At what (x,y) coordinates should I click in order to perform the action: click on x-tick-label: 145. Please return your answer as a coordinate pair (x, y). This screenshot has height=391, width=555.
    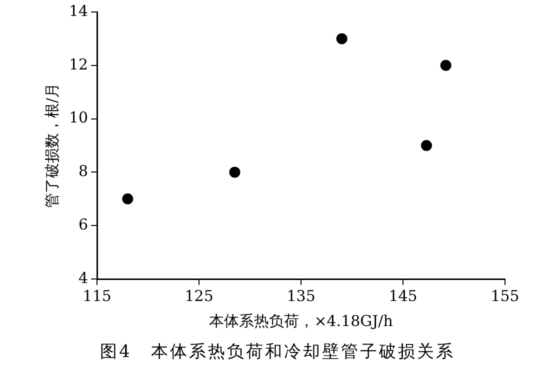
    Looking at the image, I should click on (403, 295).